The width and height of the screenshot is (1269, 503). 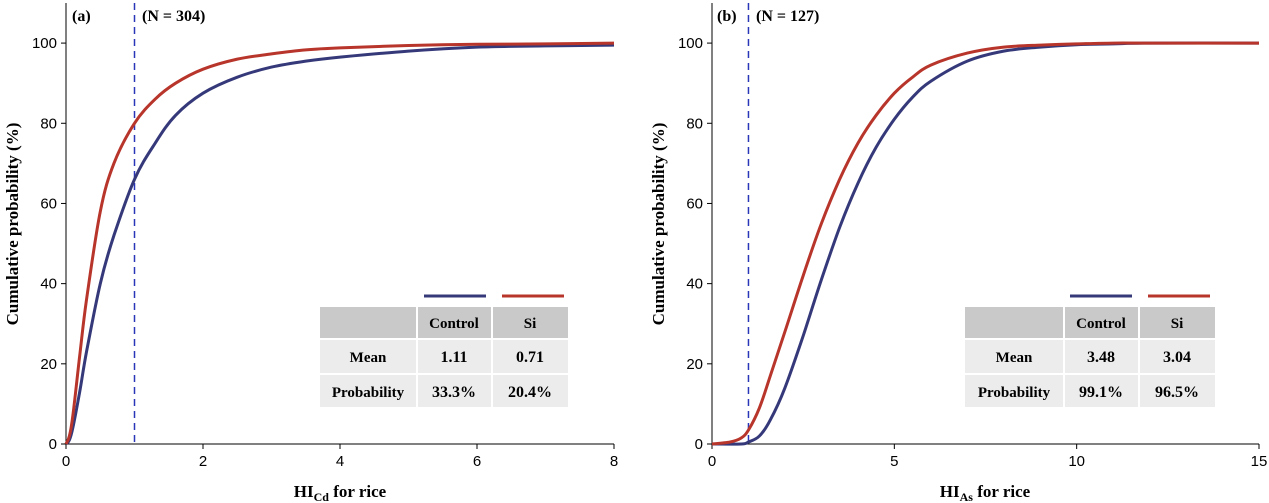 I want to click on sample-size-annotation: (N = 127), so click(x=787, y=16).